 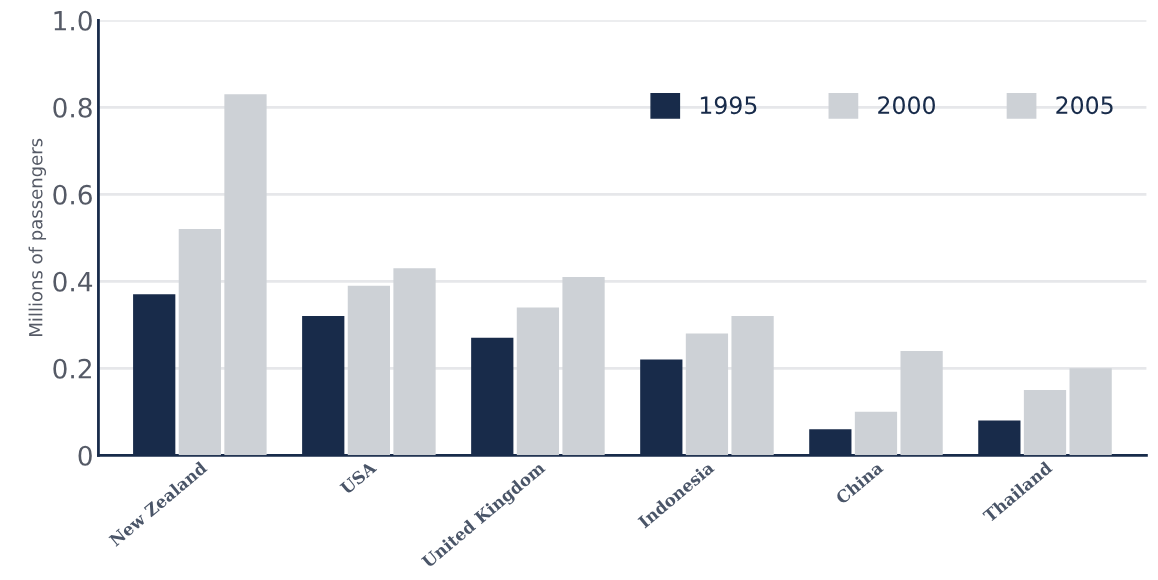 I want to click on y-tick-label: 0.4, so click(x=73, y=281).